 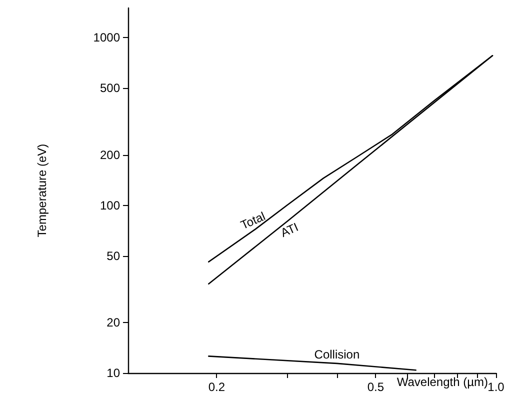 What do you see at coordinates (110, 88) in the screenshot?
I see `y-tick-label: 500` at bounding box center [110, 88].